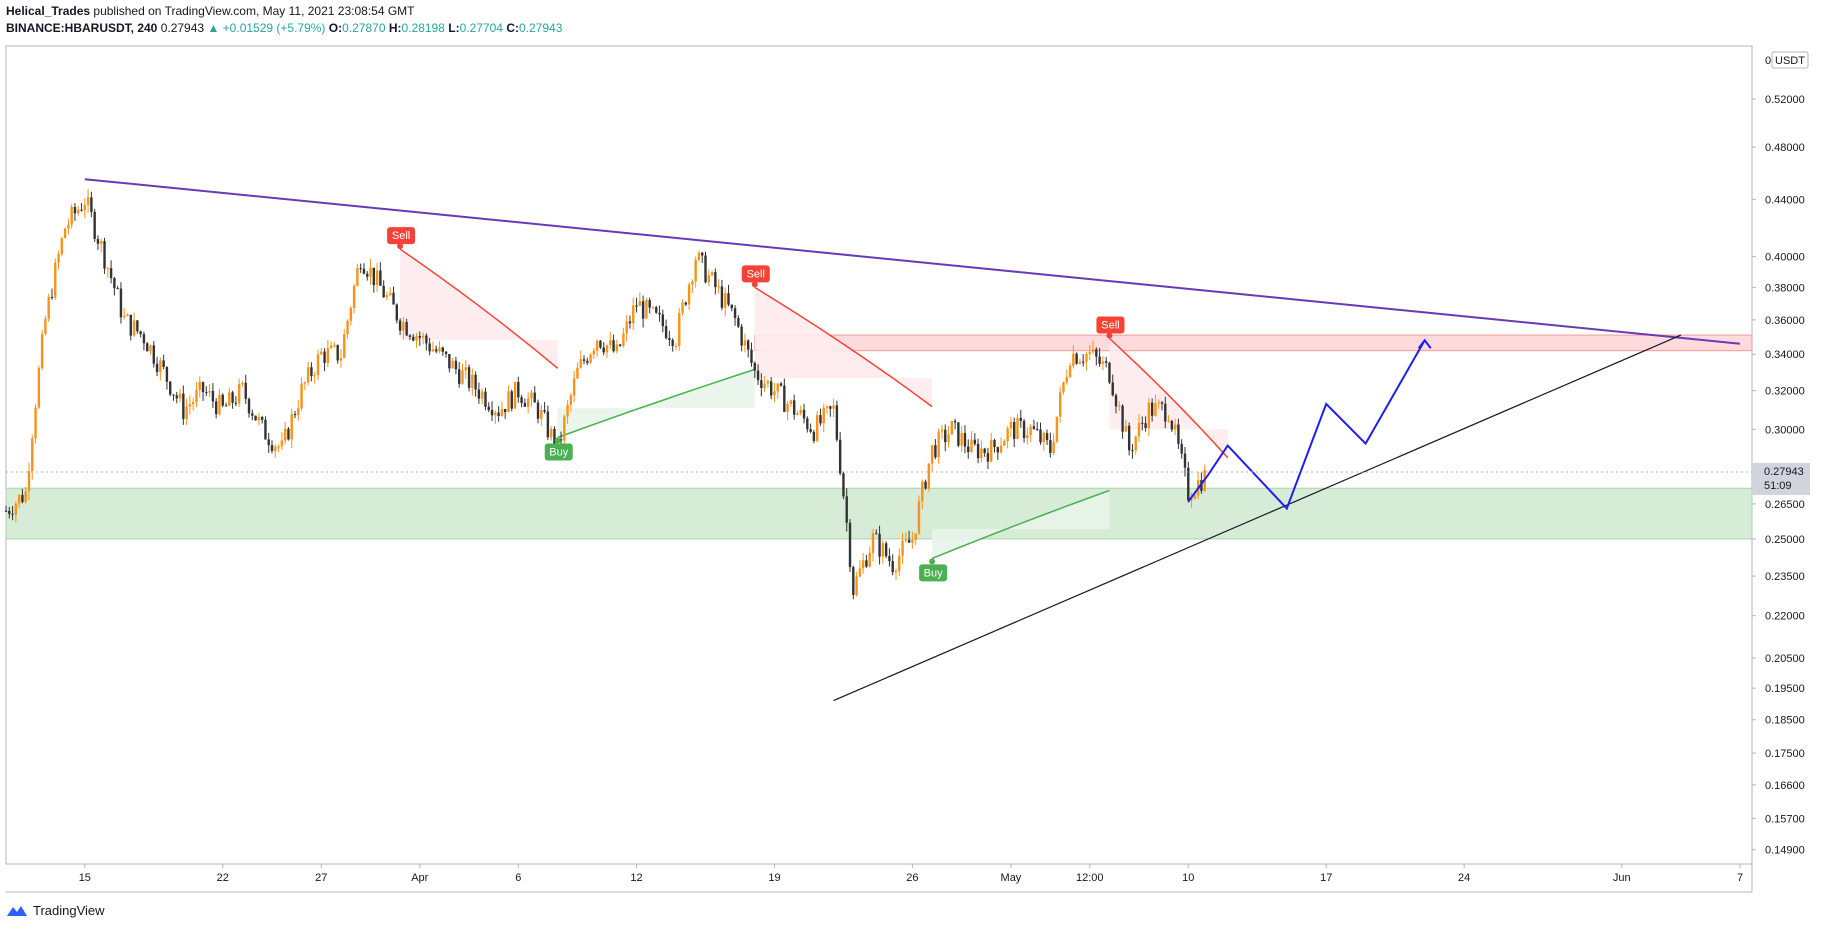 The width and height of the screenshot is (1828, 929). I want to click on countdown-label: 51:09, so click(1778, 486).